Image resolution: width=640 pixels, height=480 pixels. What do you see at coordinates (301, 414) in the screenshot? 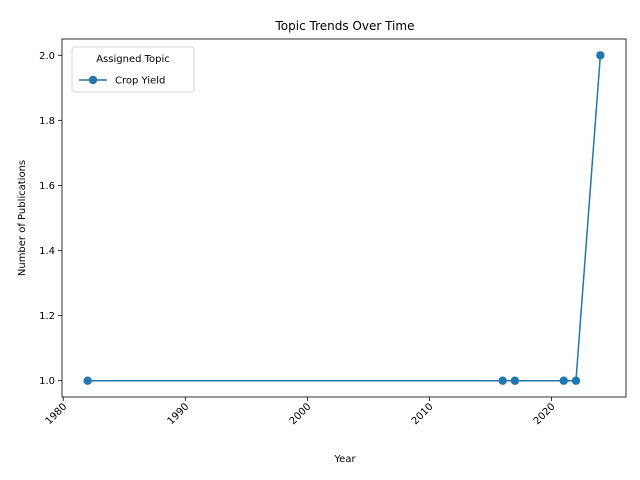
I see `x-tick-label: 2000` at bounding box center [301, 414].